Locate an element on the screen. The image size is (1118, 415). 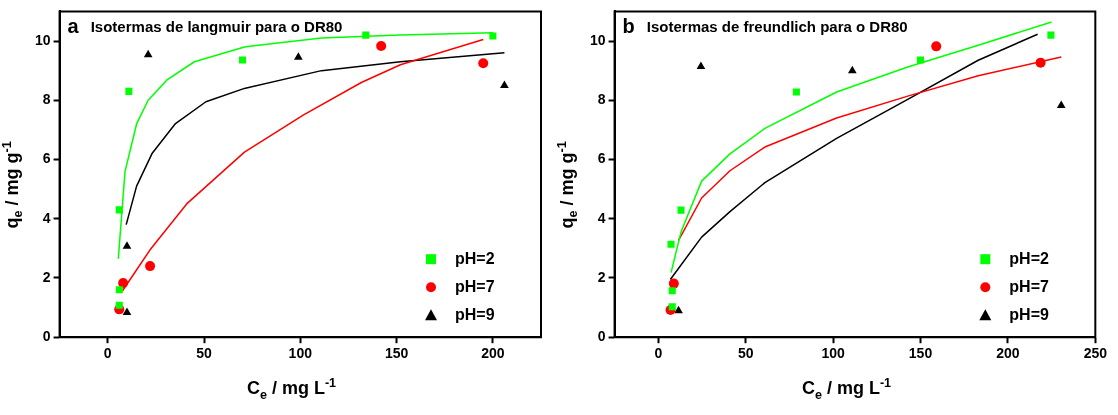
annotation: b is located at coordinates (628, 25).